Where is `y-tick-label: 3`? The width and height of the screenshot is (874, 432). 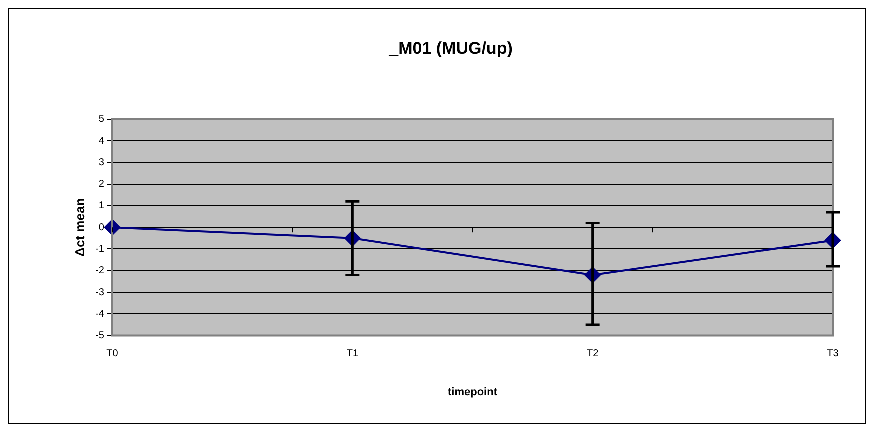
y-tick-label: 3 is located at coordinates (101, 162).